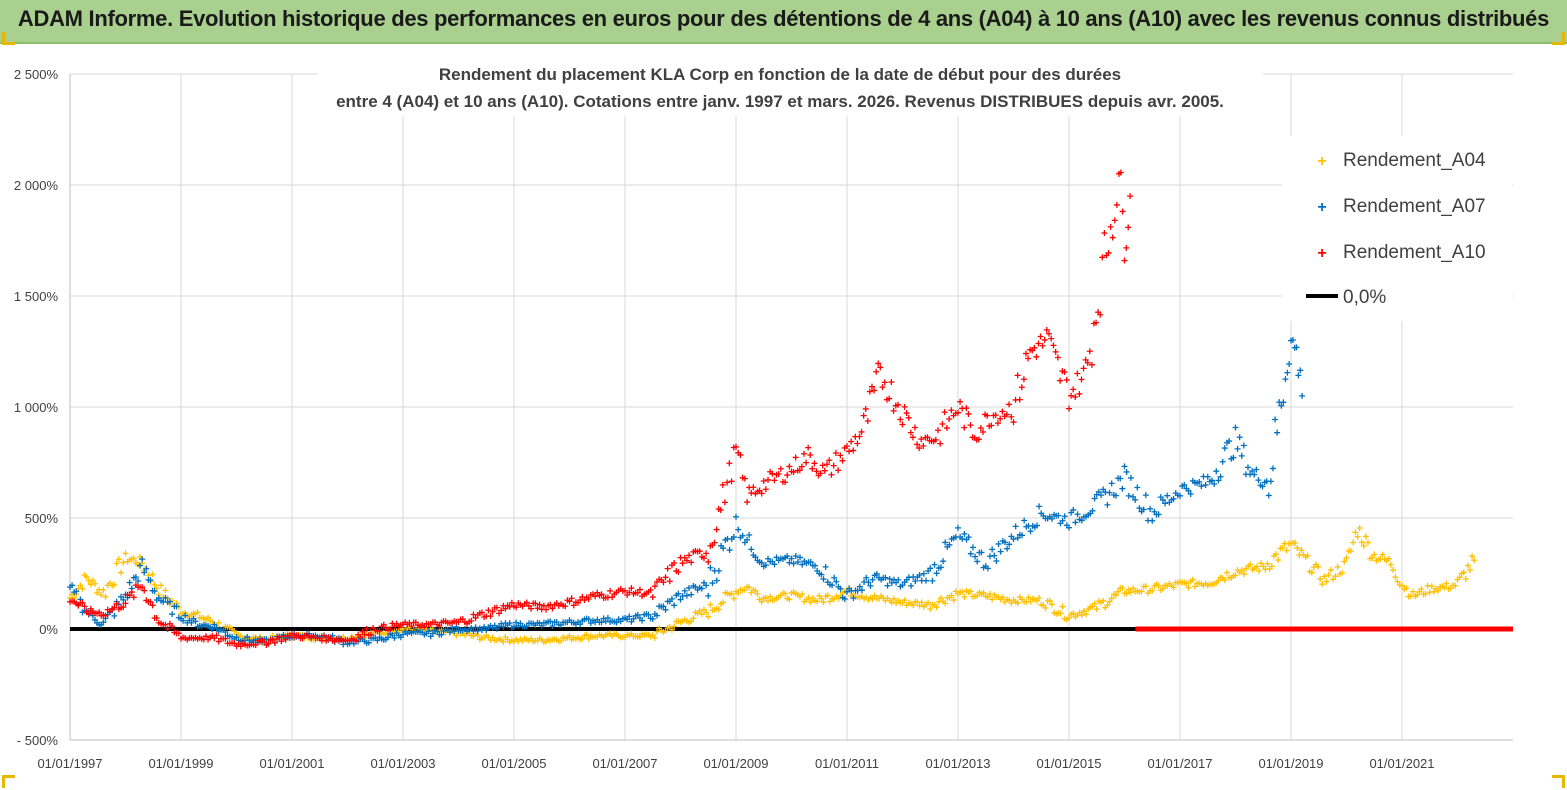 The width and height of the screenshot is (1567, 790). What do you see at coordinates (1321, 207) in the screenshot?
I see `legend-marker-a07: +` at bounding box center [1321, 207].